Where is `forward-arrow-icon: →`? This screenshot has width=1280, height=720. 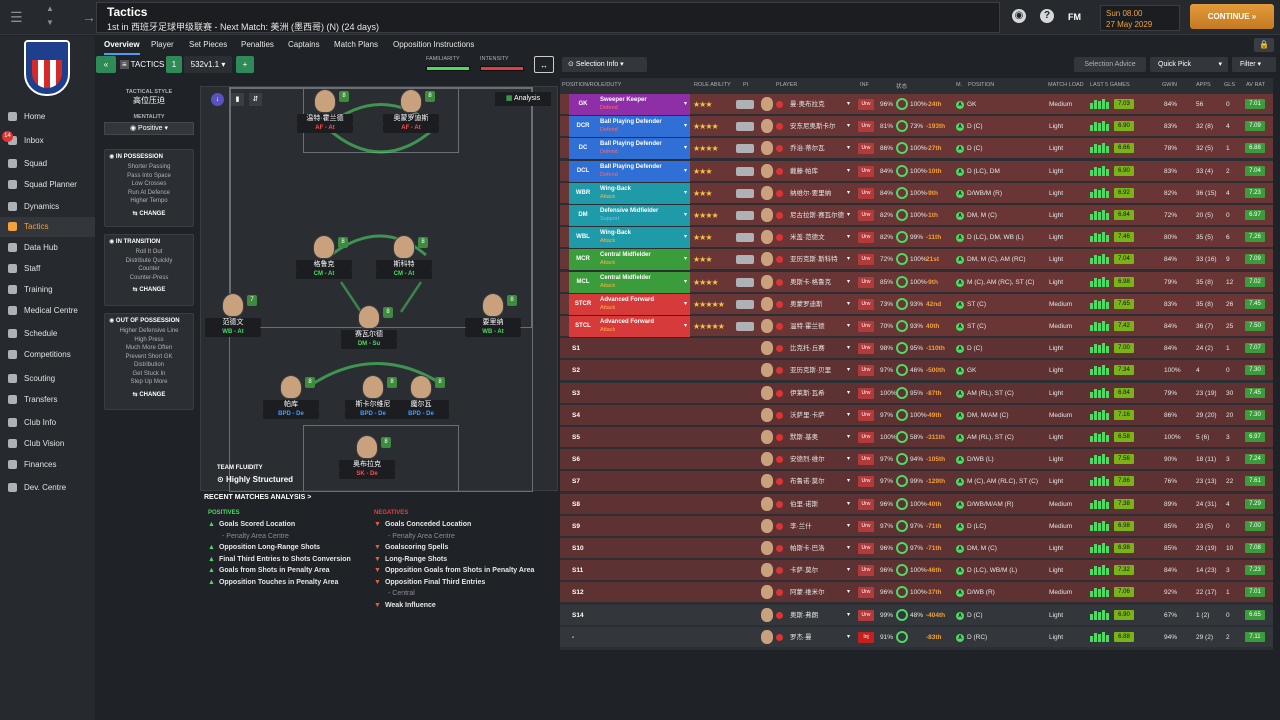
forward-arrow-icon: → is located at coordinates (89, 17).